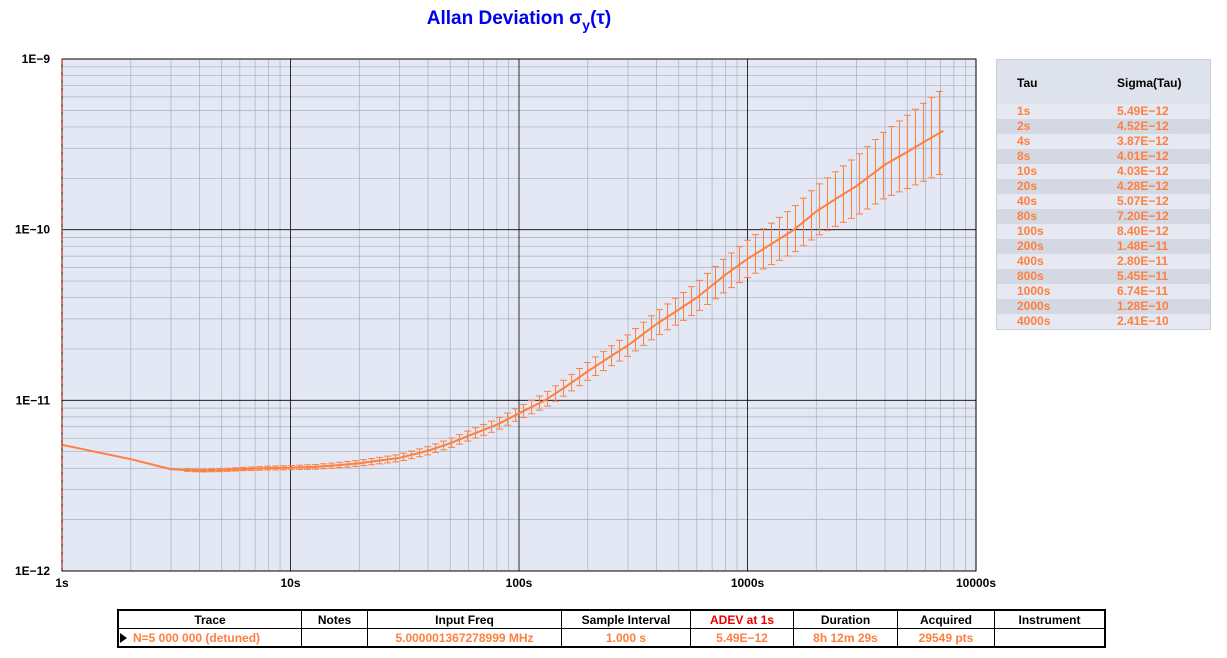 This screenshot has height=658, width=1227. I want to click on tau-cell: 400s, so click(1030, 261).